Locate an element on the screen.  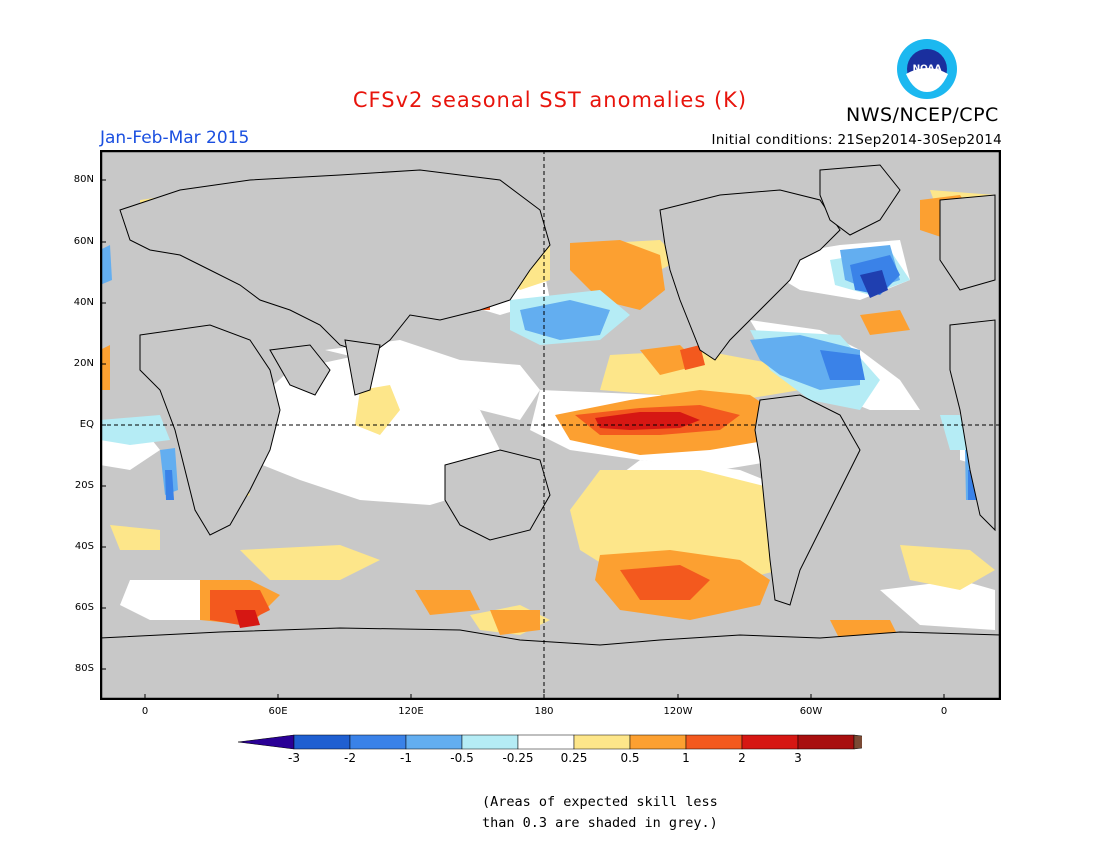
lat-label-60s: 60S is located at coordinates (84, 607).